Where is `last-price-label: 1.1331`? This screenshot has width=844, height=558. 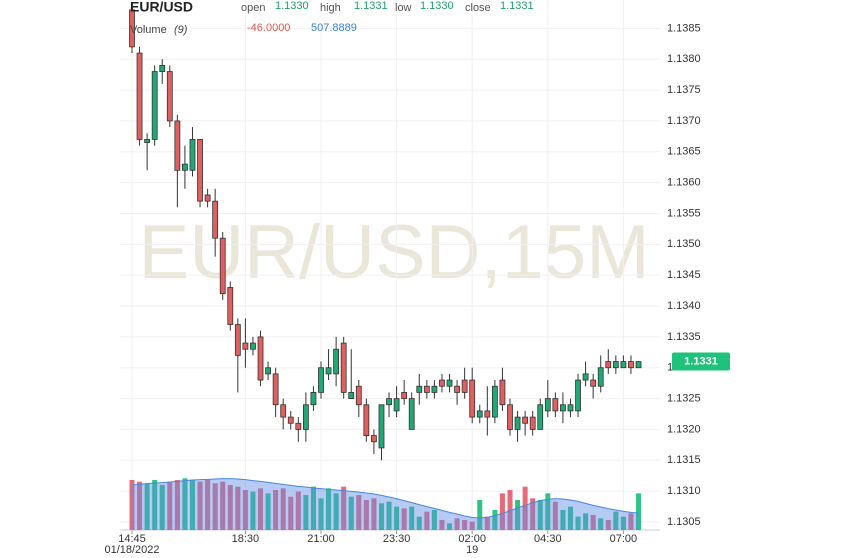 last-price-label: 1.1331 is located at coordinates (701, 361).